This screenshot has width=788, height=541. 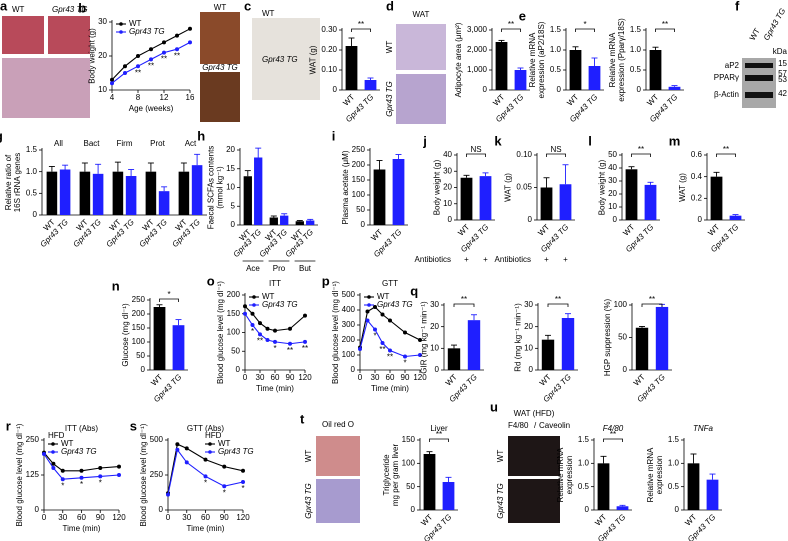 I want to click on y-axis-label: 16S rRNA genes, so click(x=17, y=183).